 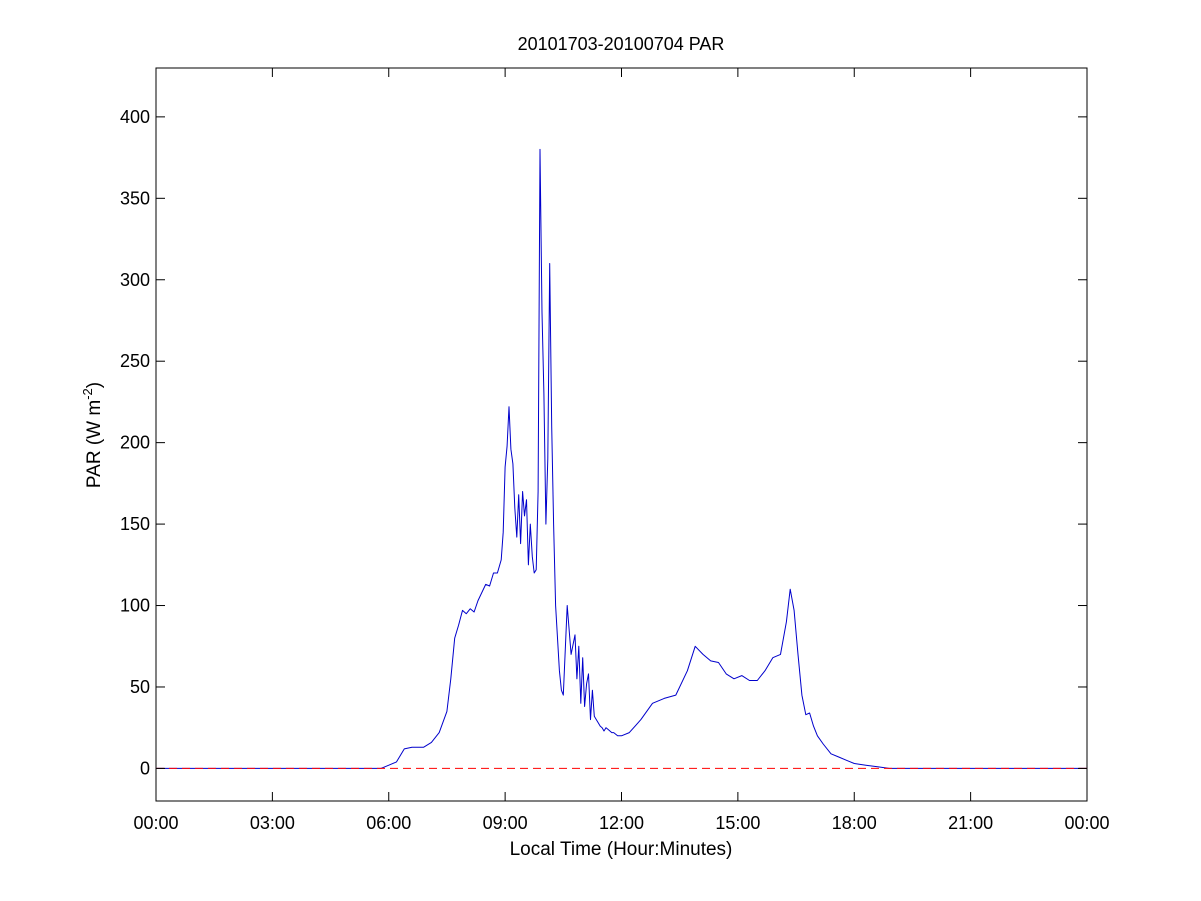 I want to click on x-tick-label: 15:00, so click(x=737, y=823).